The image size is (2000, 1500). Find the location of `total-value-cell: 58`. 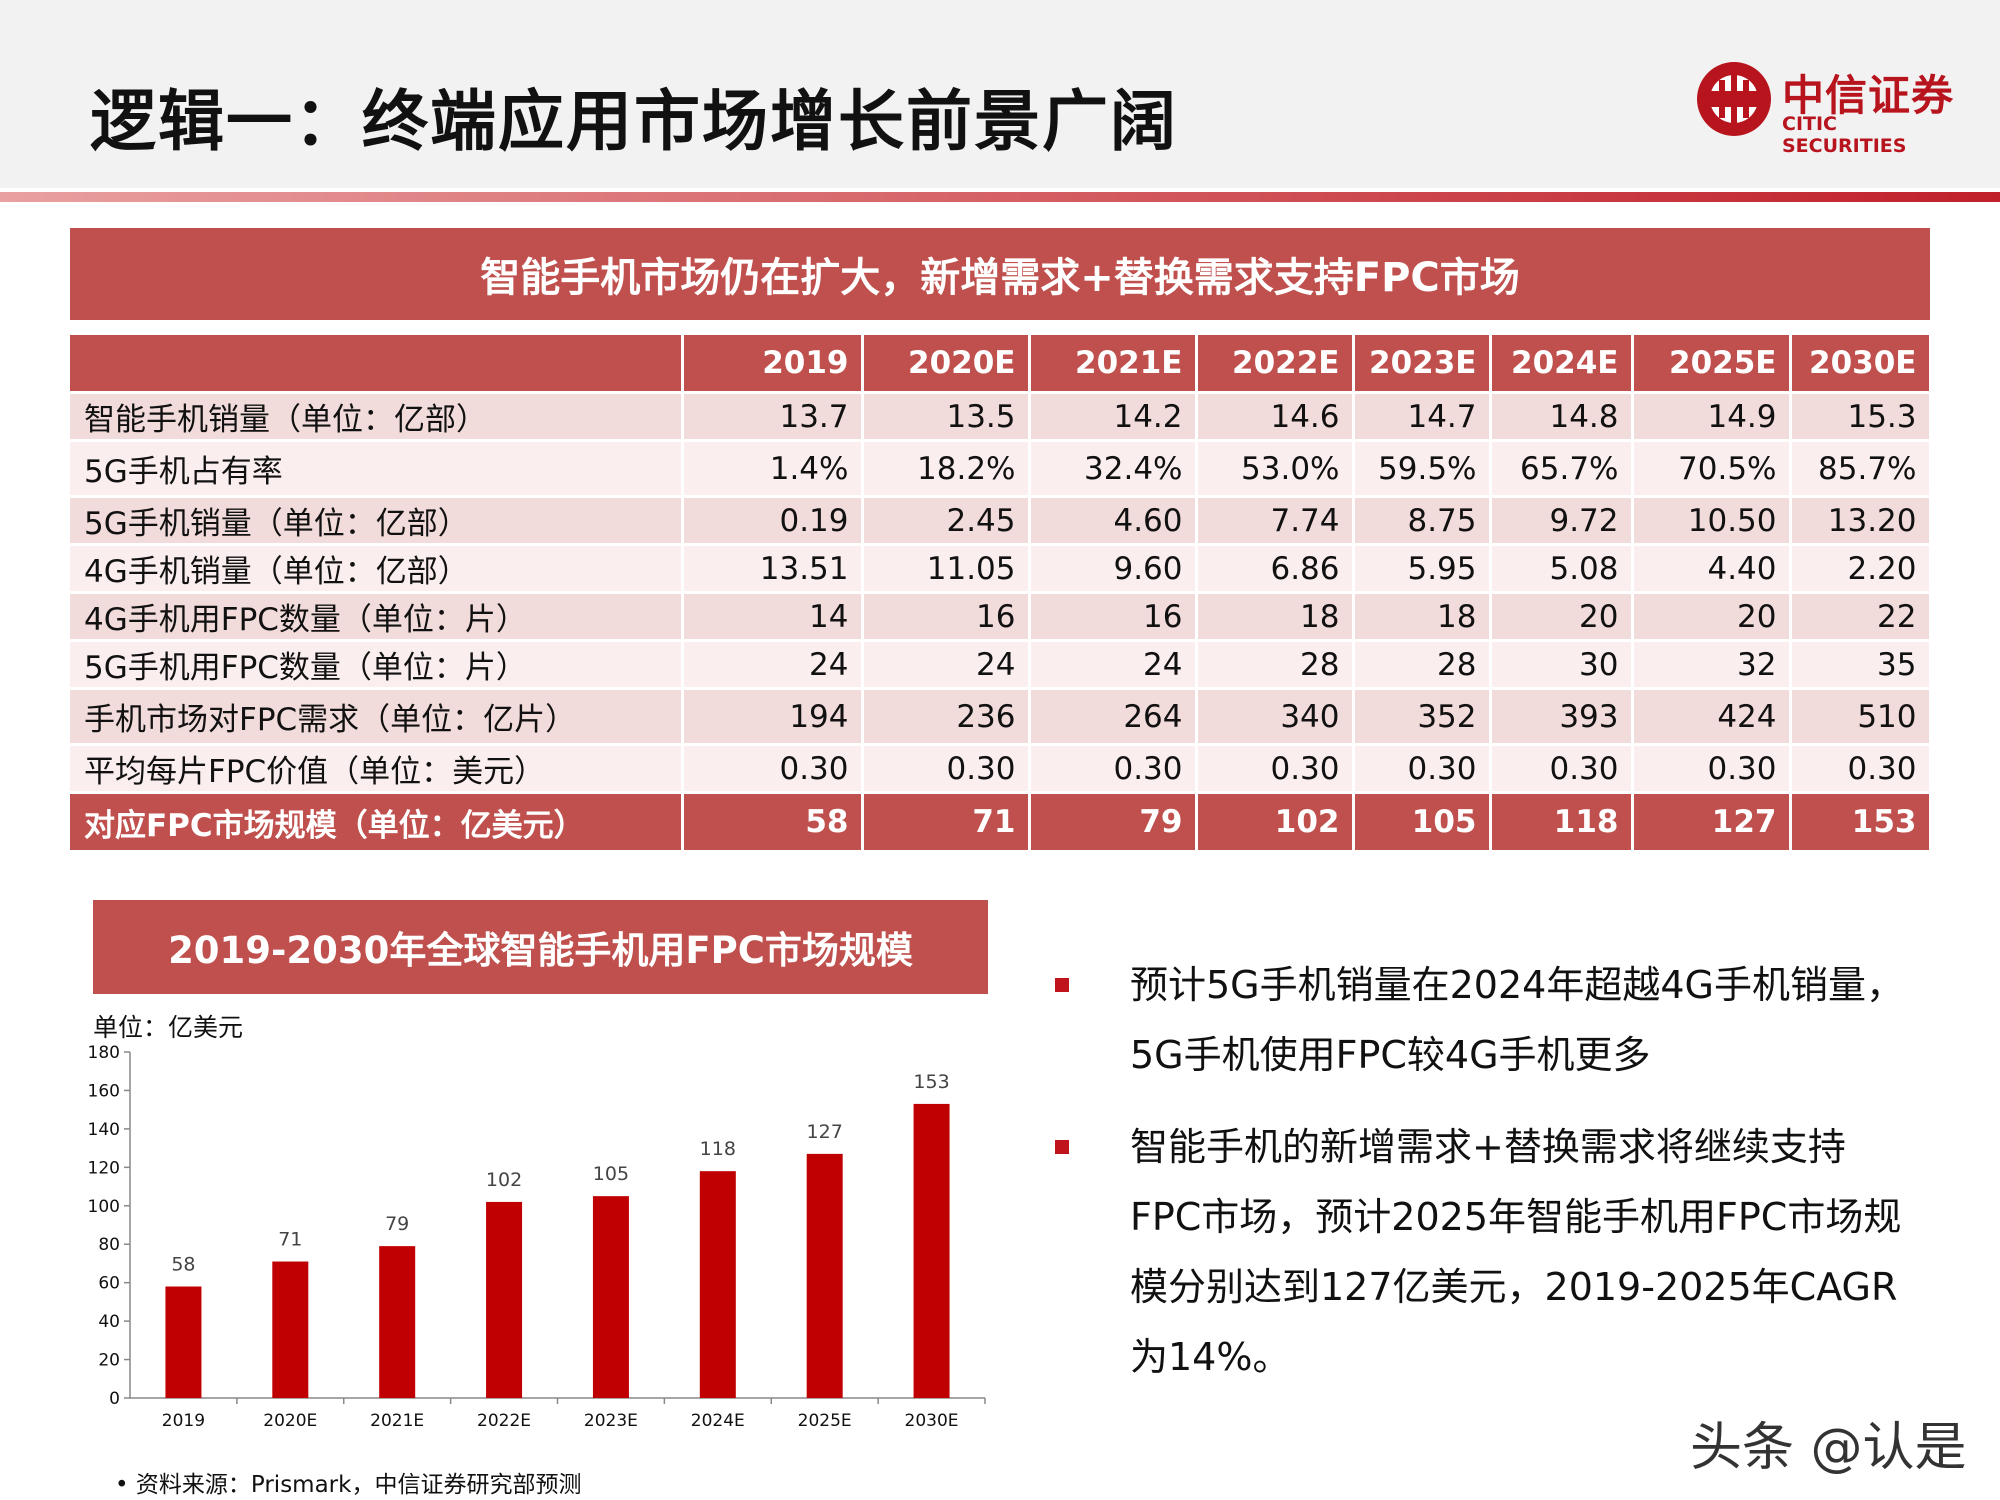

total-value-cell: 58 is located at coordinates (773, 822).